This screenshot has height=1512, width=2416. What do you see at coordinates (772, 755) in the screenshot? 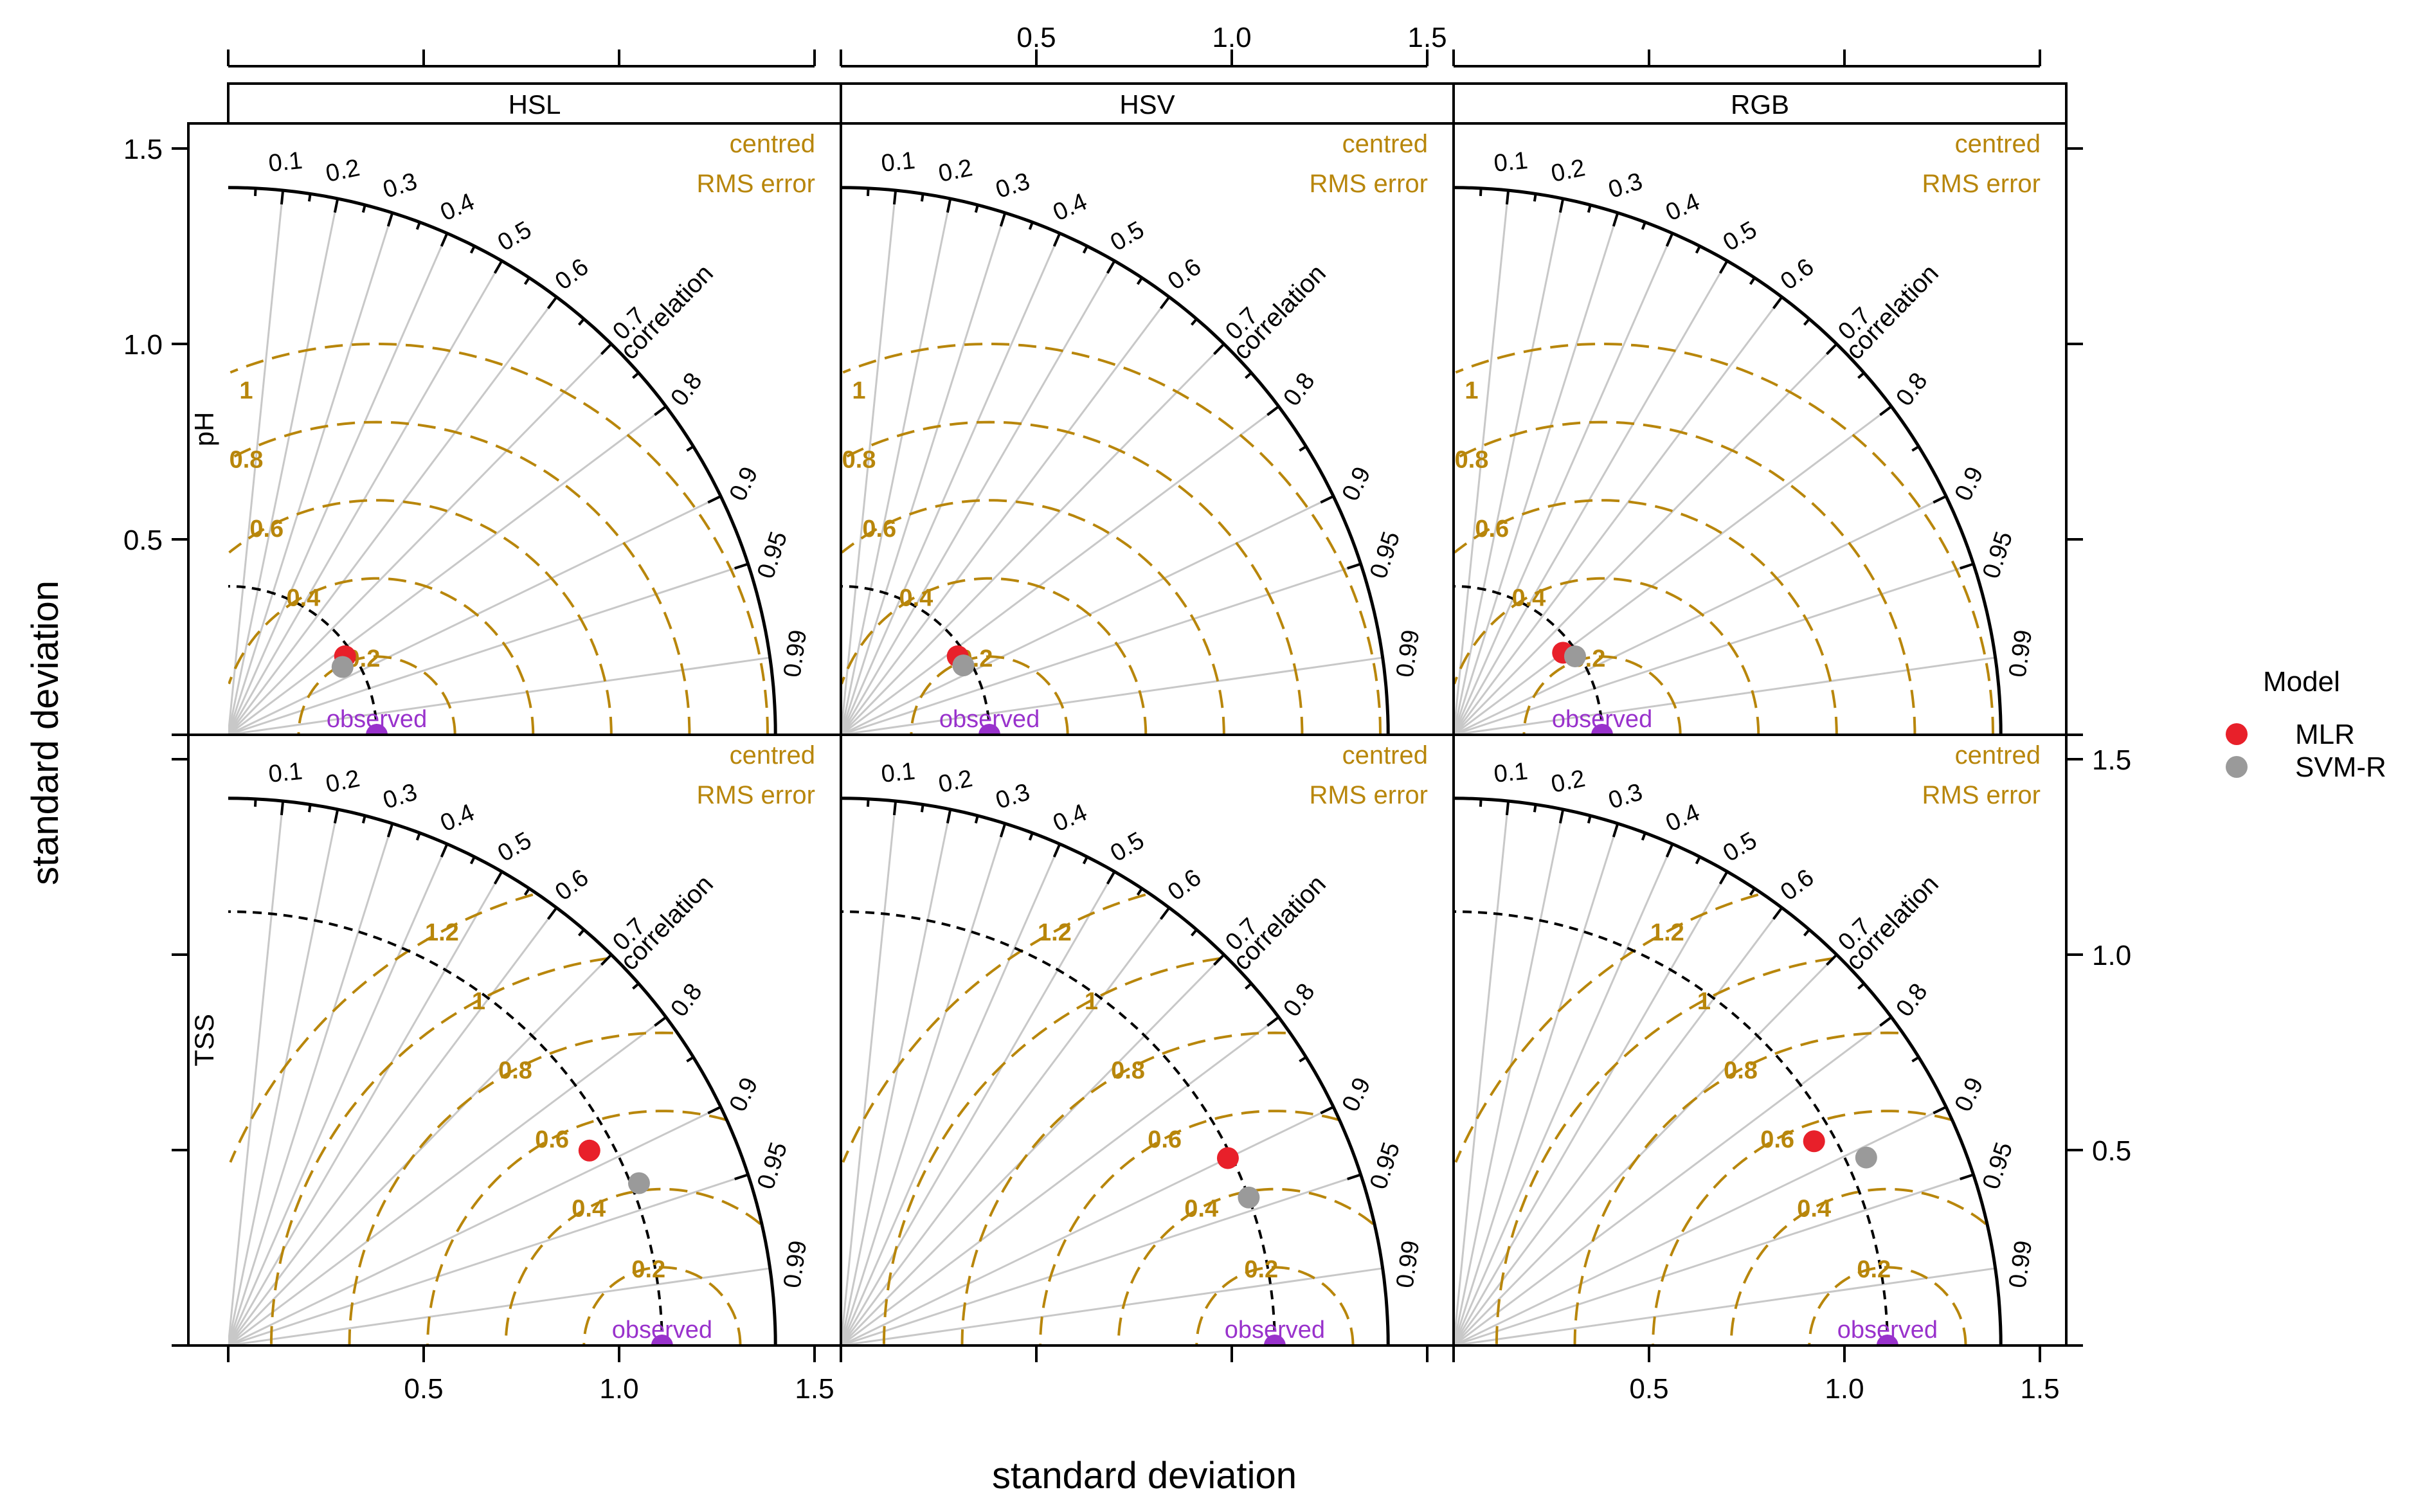
I see `rms-title-centred: centred` at bounding box center [772, 755].